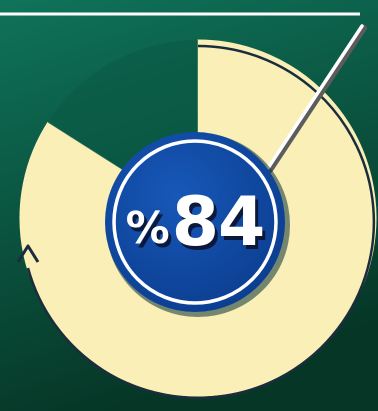 This screenshot has width=378, height=411. Describe the element at coordinates (218, 222) in the screenshot. I see `percentage-value: 84` at that location.